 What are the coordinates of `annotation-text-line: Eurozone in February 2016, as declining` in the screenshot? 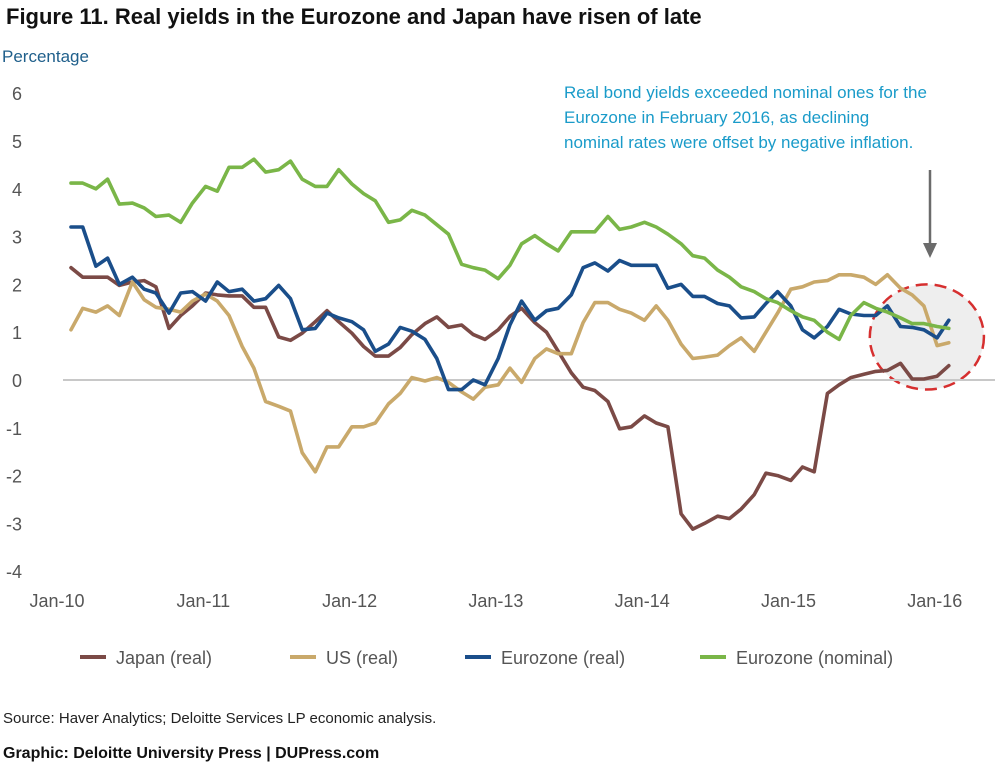 It's located at (716, 117).